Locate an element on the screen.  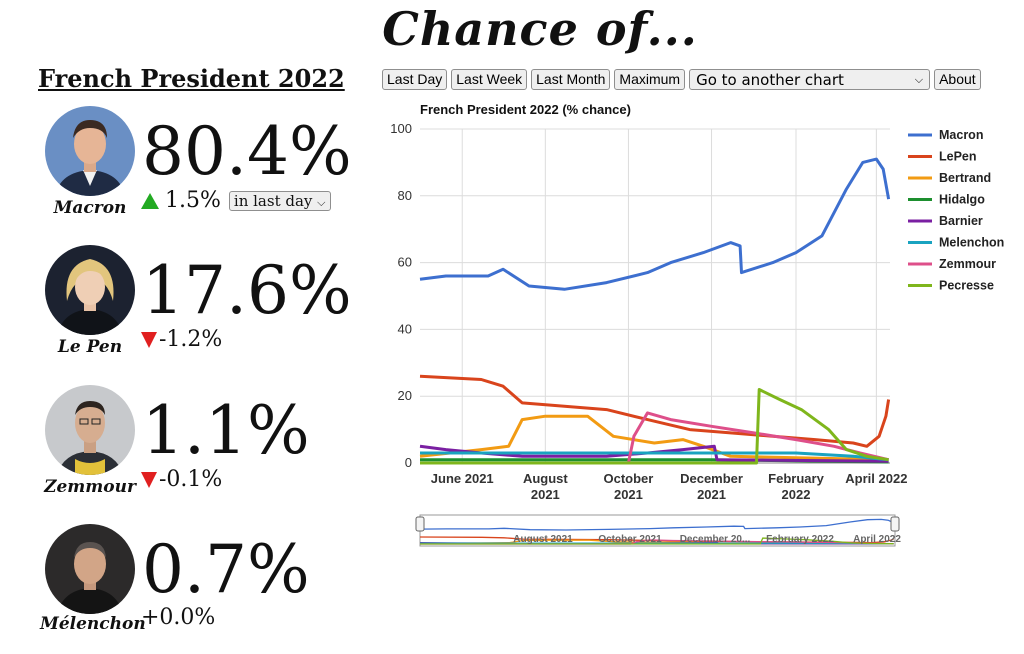
navigator-label: October 2021 is located at coordinates (630, 539).